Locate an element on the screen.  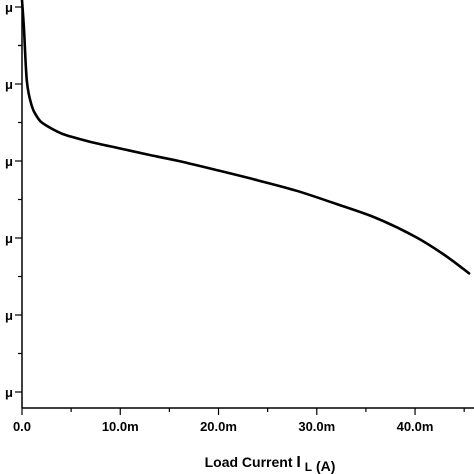
x-tick-label: 20.0m is located at coordinates (218, 426).